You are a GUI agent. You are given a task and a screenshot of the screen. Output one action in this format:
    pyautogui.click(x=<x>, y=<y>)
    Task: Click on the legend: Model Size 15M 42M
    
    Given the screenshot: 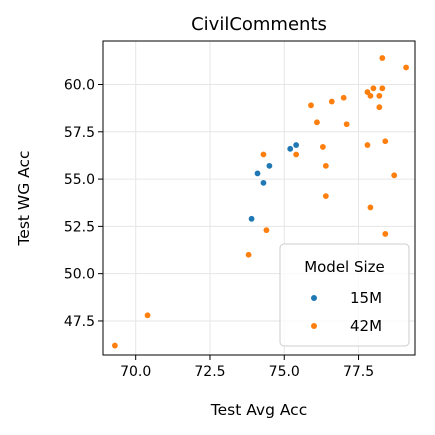 What is the action you would take?
    pyautogui.click(x=344, y=295)
    